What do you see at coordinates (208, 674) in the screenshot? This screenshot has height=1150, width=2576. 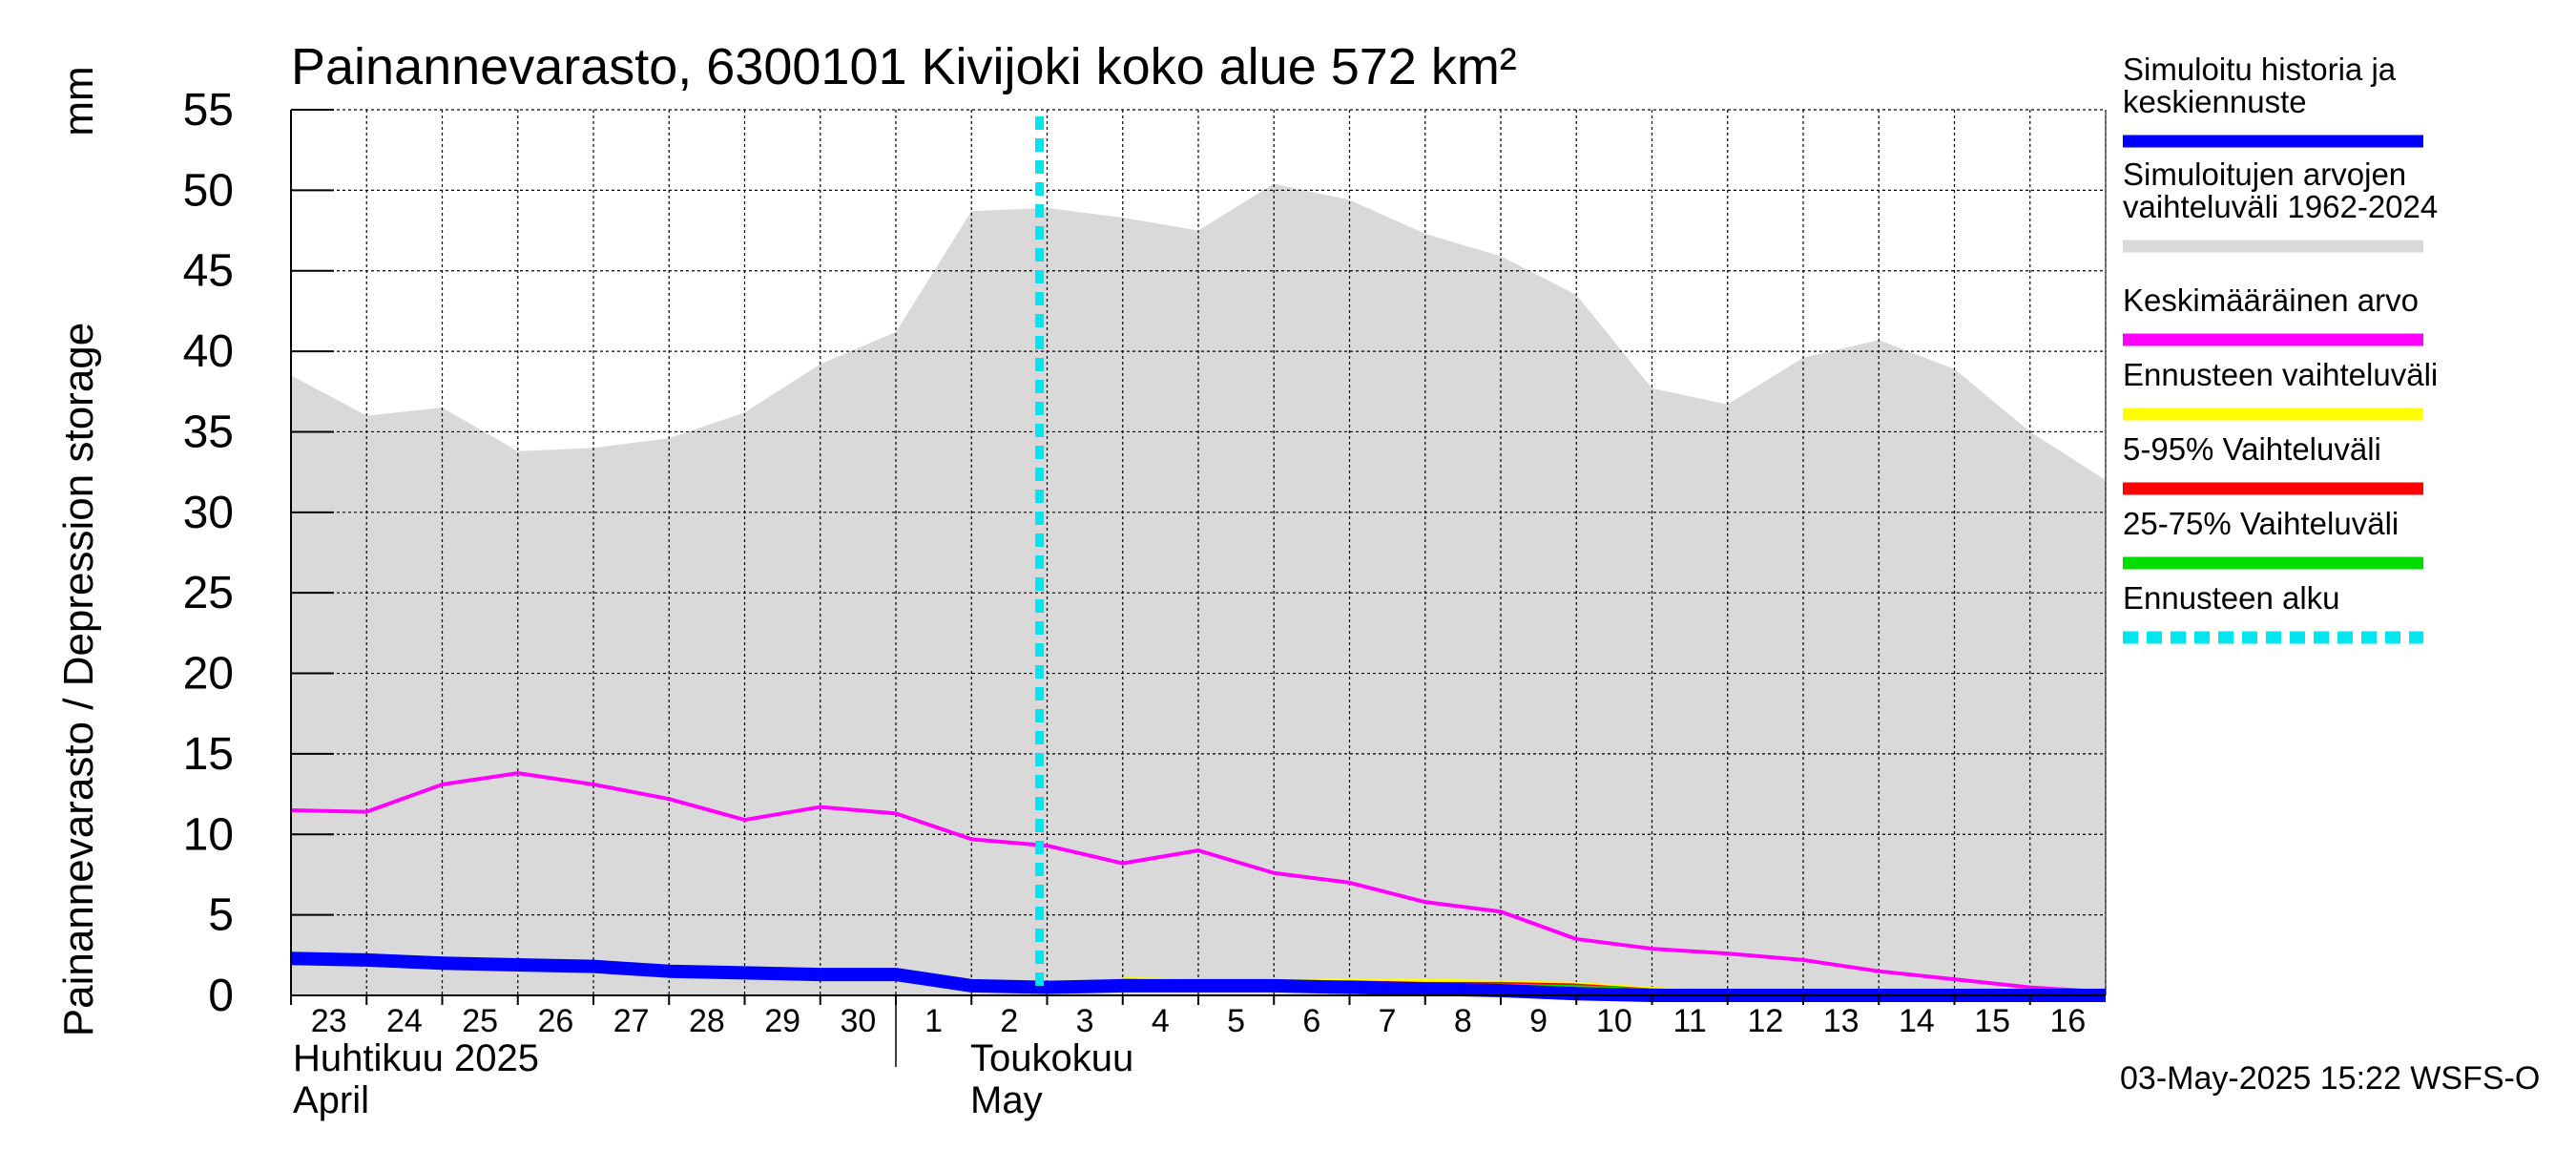 I see `y-tick-label: 20` at bounding box center [208, 674].